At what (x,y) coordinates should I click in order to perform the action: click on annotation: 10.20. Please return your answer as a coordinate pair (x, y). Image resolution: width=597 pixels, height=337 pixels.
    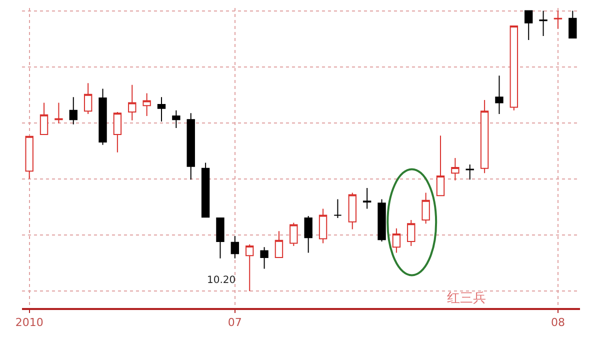
    Looking at the image, I should click on (221, 280).